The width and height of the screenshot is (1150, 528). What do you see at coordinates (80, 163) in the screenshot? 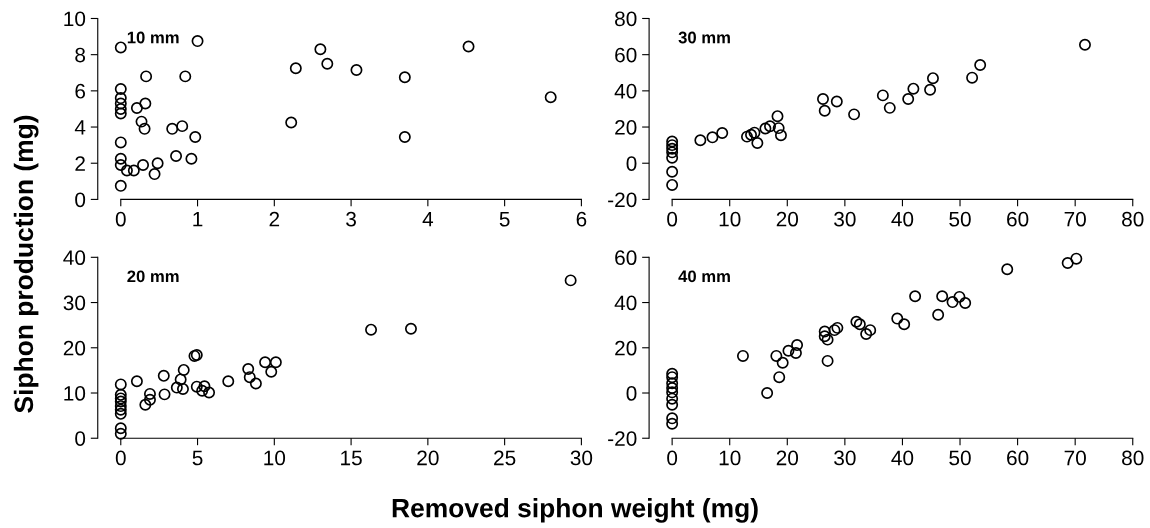
I see `y-tick-label: 2` at bounding box center [80, 163].